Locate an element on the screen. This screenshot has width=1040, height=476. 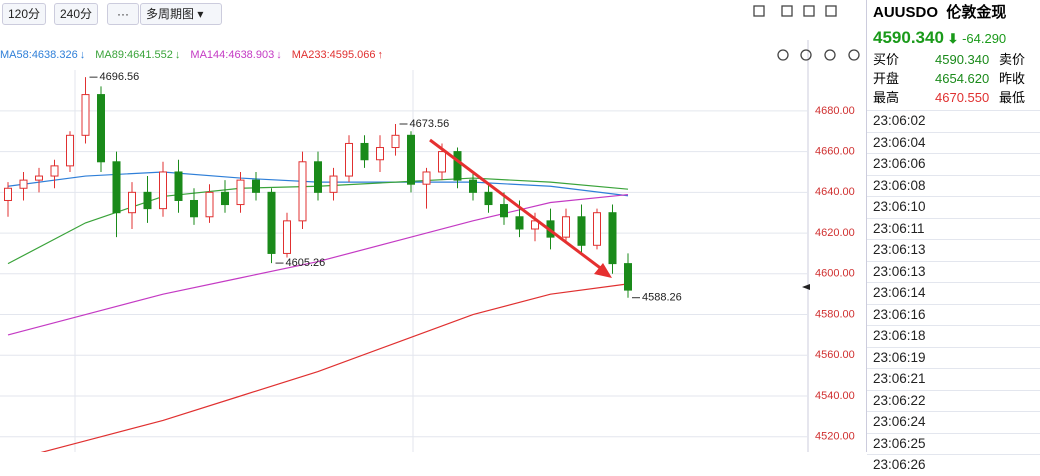
button-label: 多周期图 is located at coordinates (170, 14).